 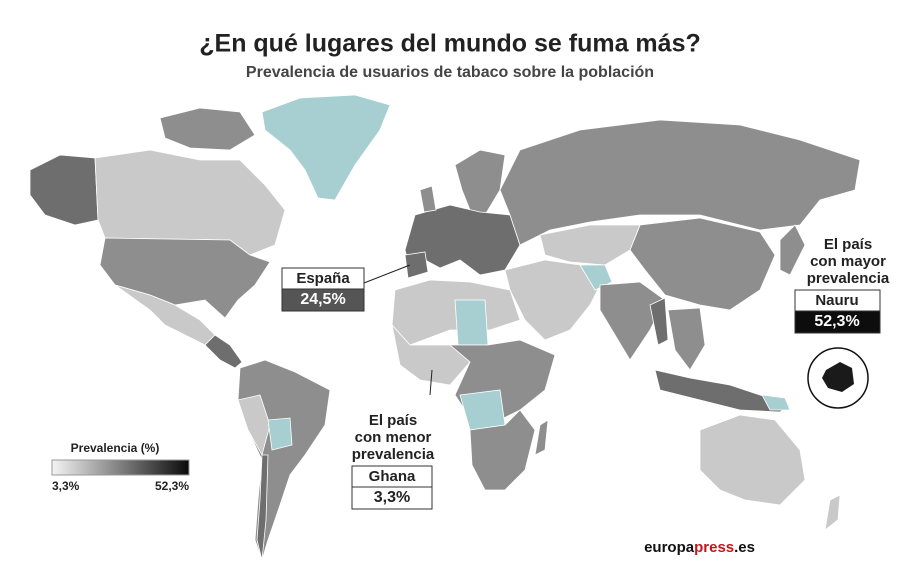 What do you see at coordinates (450, 44) in the screenshot?
I see `title: ¿En qué lugares del mundo se fuma más?` at bounding box center [450, 44].